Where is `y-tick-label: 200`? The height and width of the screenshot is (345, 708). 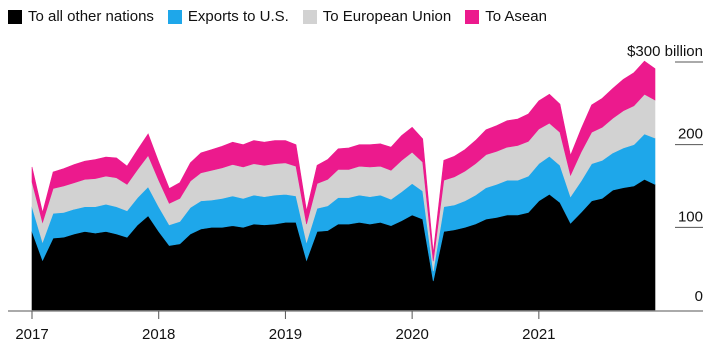
y-tick-label: 200 is located at coordinates (690, 134).